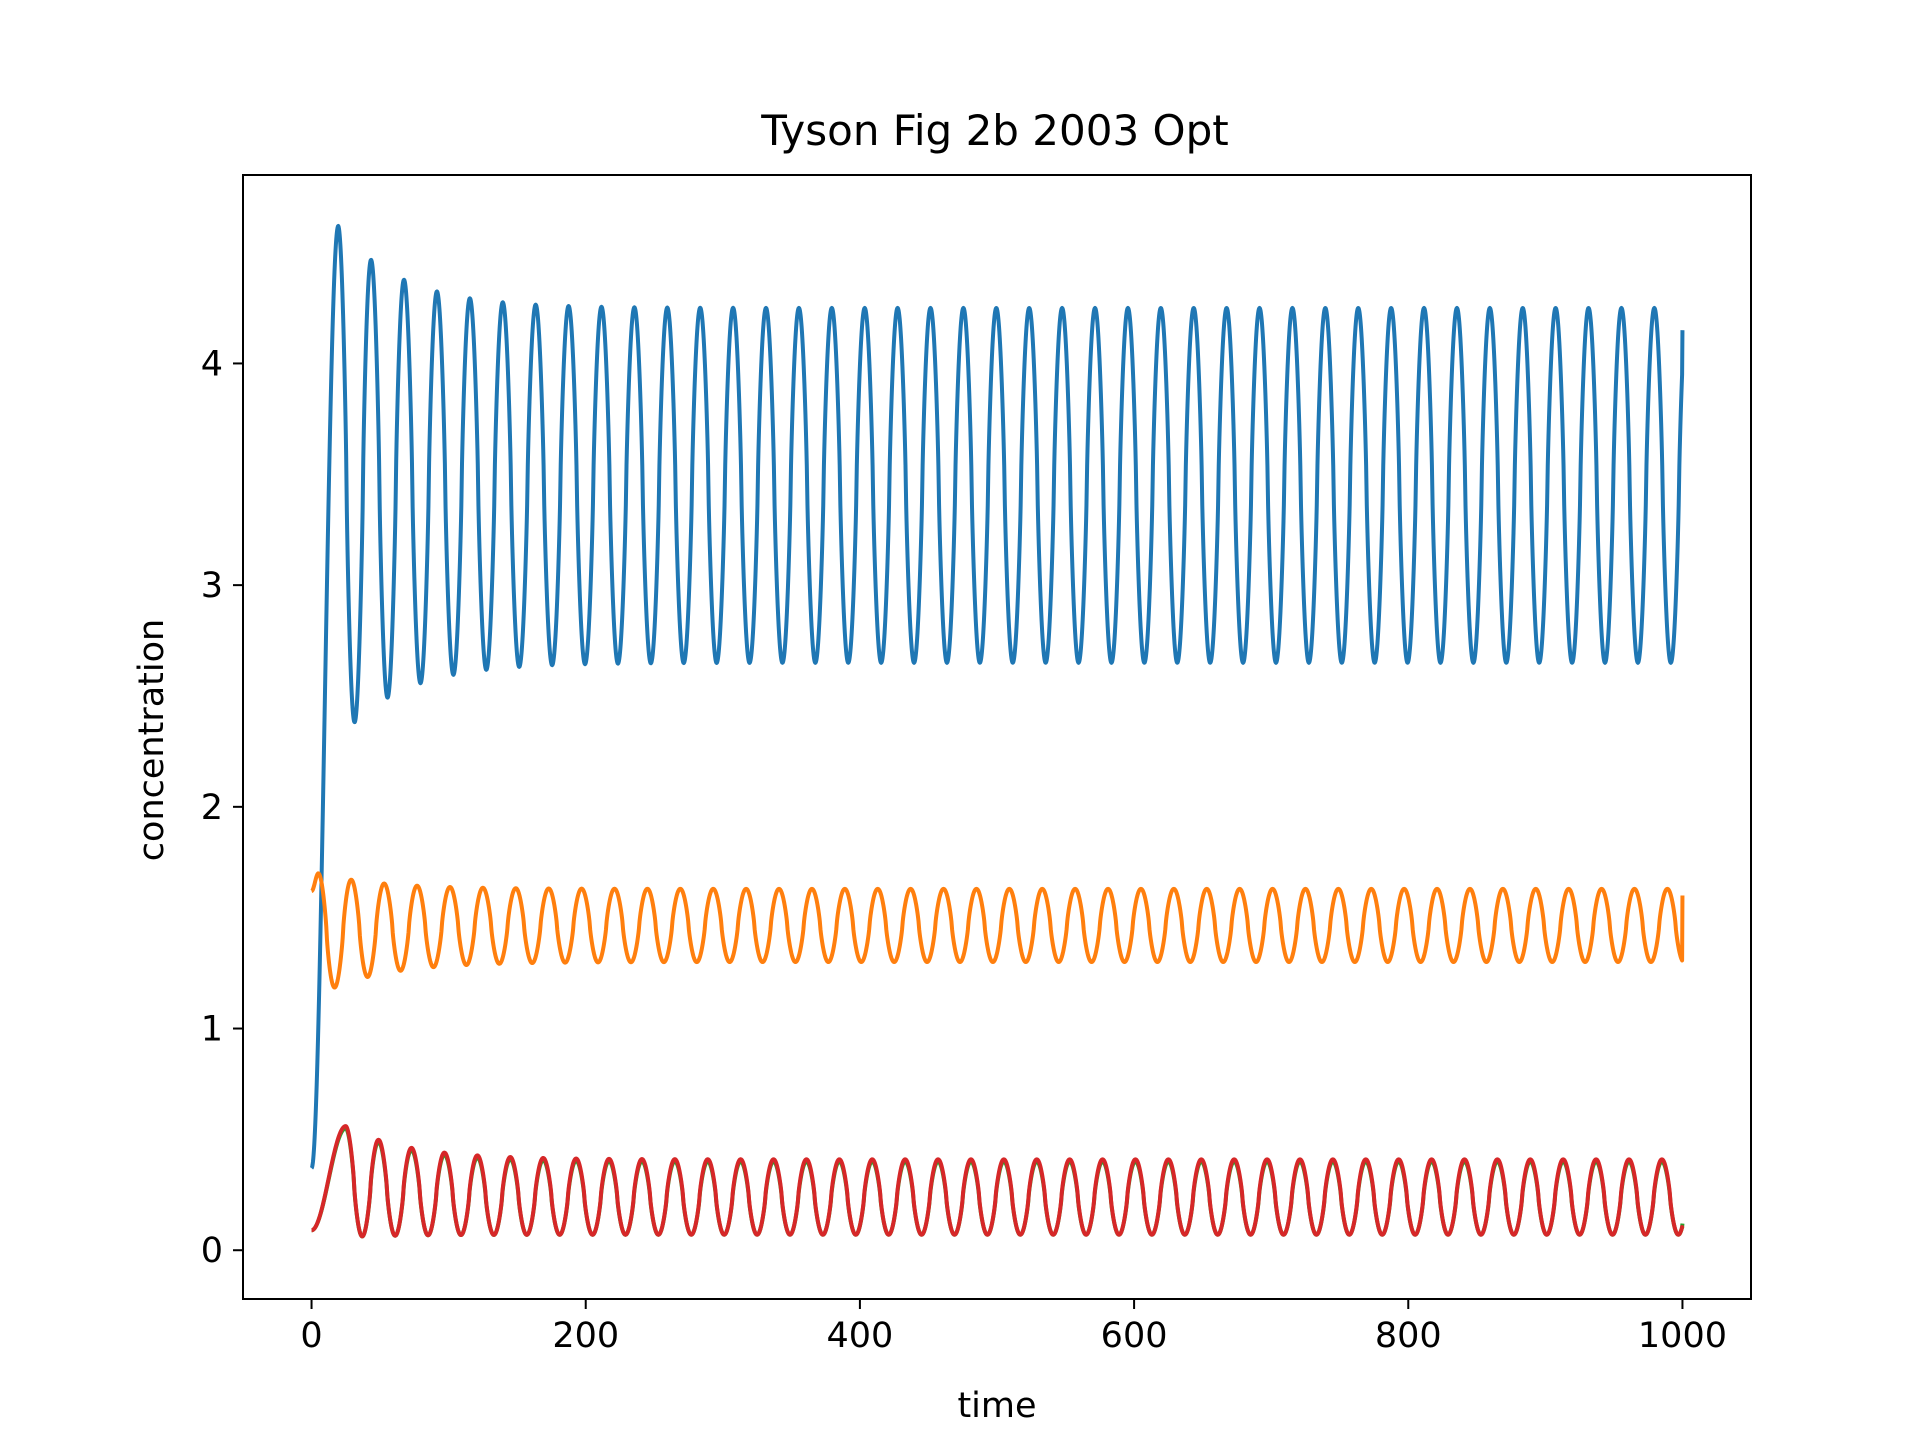 The height and width of the screenshot is (1440, 1920). I want to click on y-tick-label: 1, so click(212, 1030).